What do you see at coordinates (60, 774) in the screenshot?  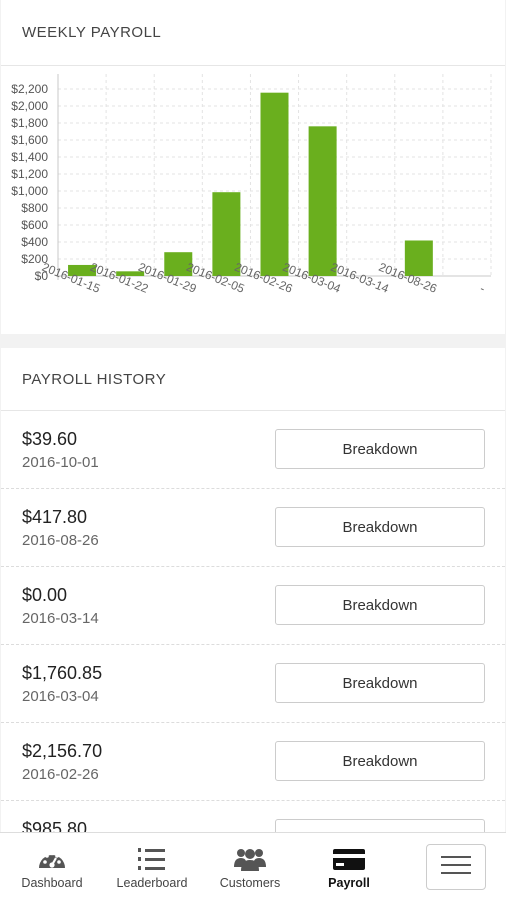 I see `payroll-date: 2016-02-26` at bounding box center [60, 774].